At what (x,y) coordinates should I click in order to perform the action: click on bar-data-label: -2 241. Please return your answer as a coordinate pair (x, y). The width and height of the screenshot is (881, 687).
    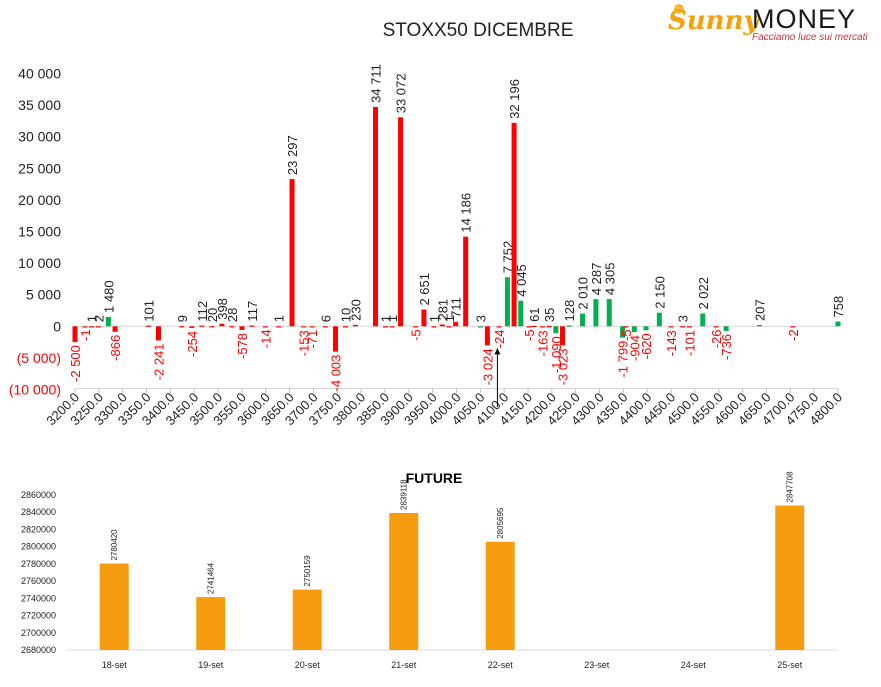
    Looking at the image, I should click on (158, 361).